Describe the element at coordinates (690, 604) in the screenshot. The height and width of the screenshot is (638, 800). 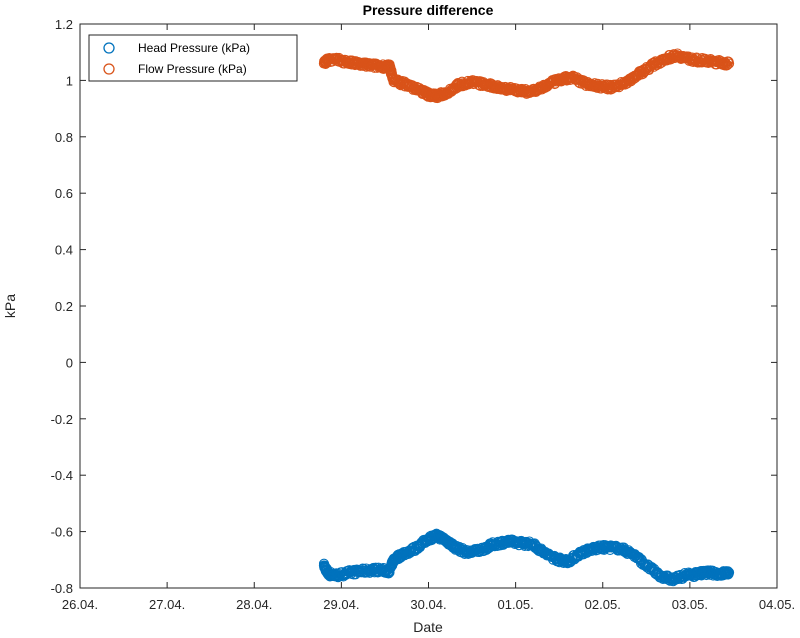
I see `x-tick-label: 03.05.` at that location.